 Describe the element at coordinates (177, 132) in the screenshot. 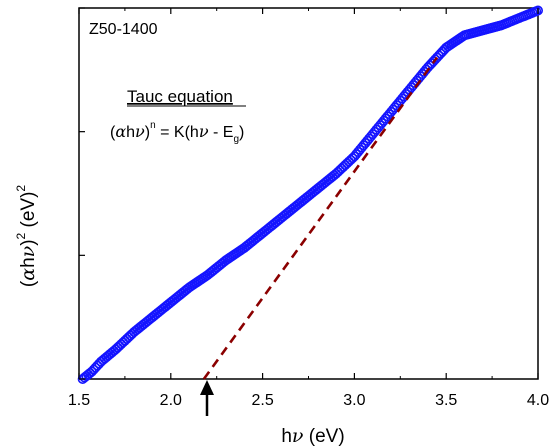

I see `tauc-equation: (αhν)n = K(hν - Eg)` at that location.